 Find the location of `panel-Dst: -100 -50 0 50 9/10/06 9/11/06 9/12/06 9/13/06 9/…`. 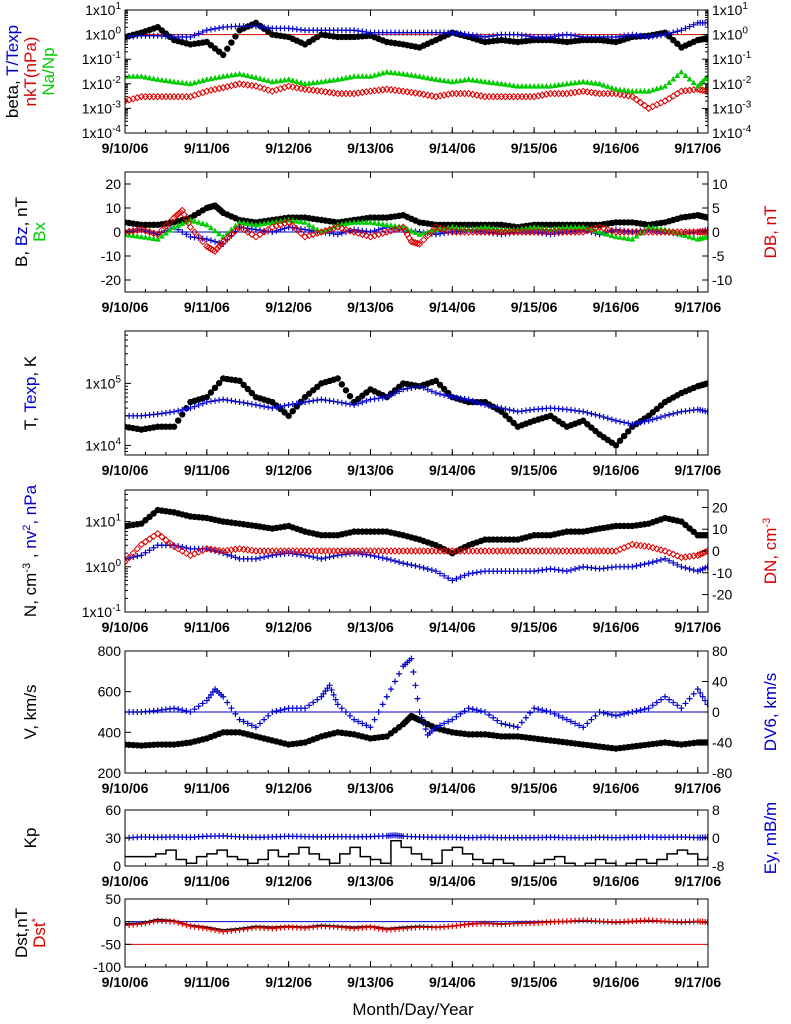

panel-Dst: -100 -50 0 50 9/10/06 9/11/06 9/12/06 9/13/06 9/… is located at coordinates (366, 940).